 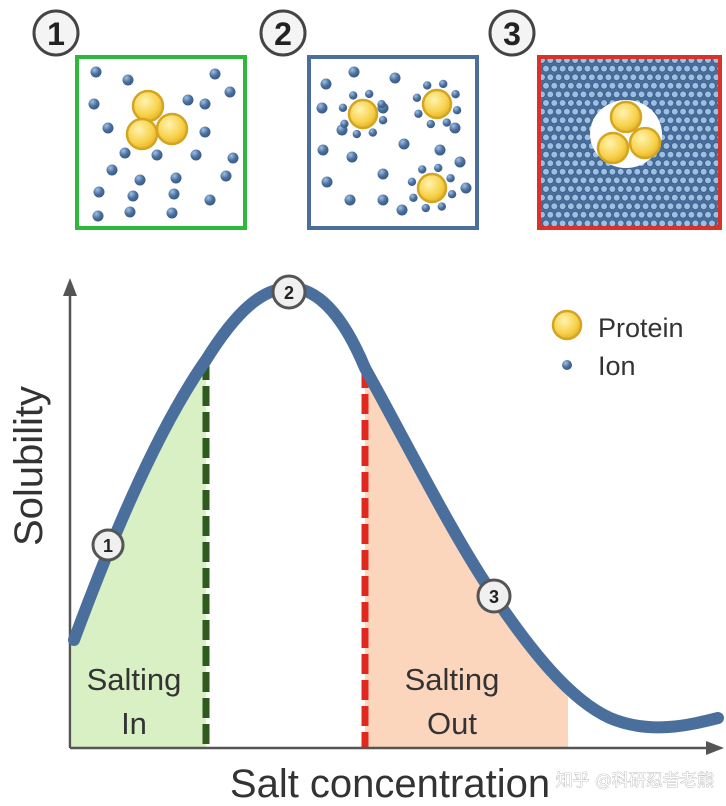 I want to click on curve-marker-2: 2, so click(x=289, y=292).